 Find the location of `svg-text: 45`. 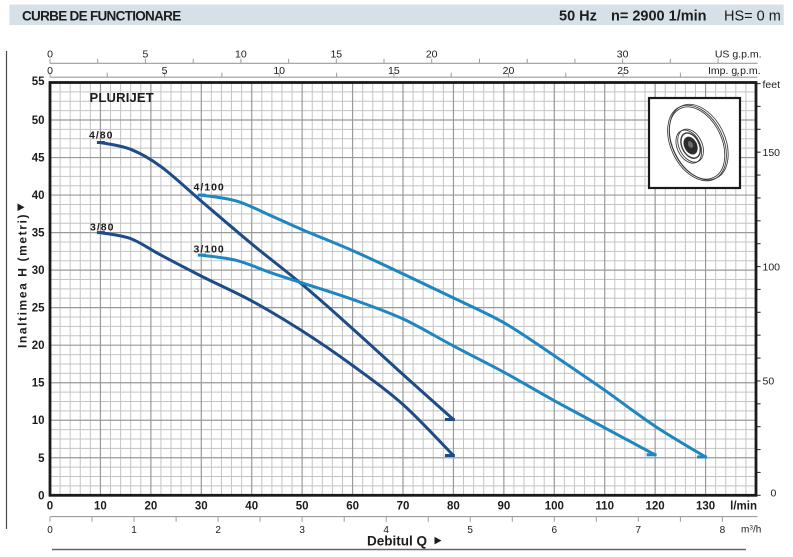

svg-text: 45 is located at coordinates (38, 159).